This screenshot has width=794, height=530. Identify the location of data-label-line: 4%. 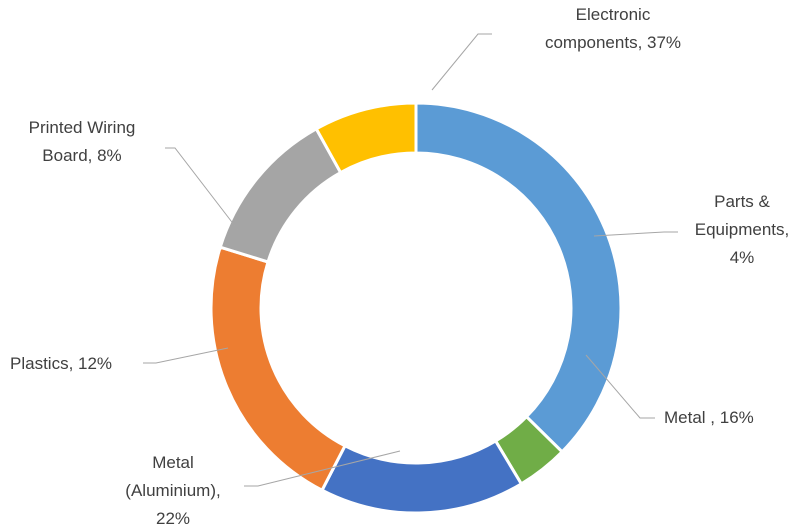
(742, 257).